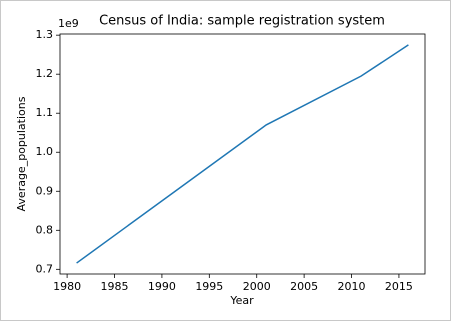  I want to click on x-tick-label: 2010, so click(352, 286).